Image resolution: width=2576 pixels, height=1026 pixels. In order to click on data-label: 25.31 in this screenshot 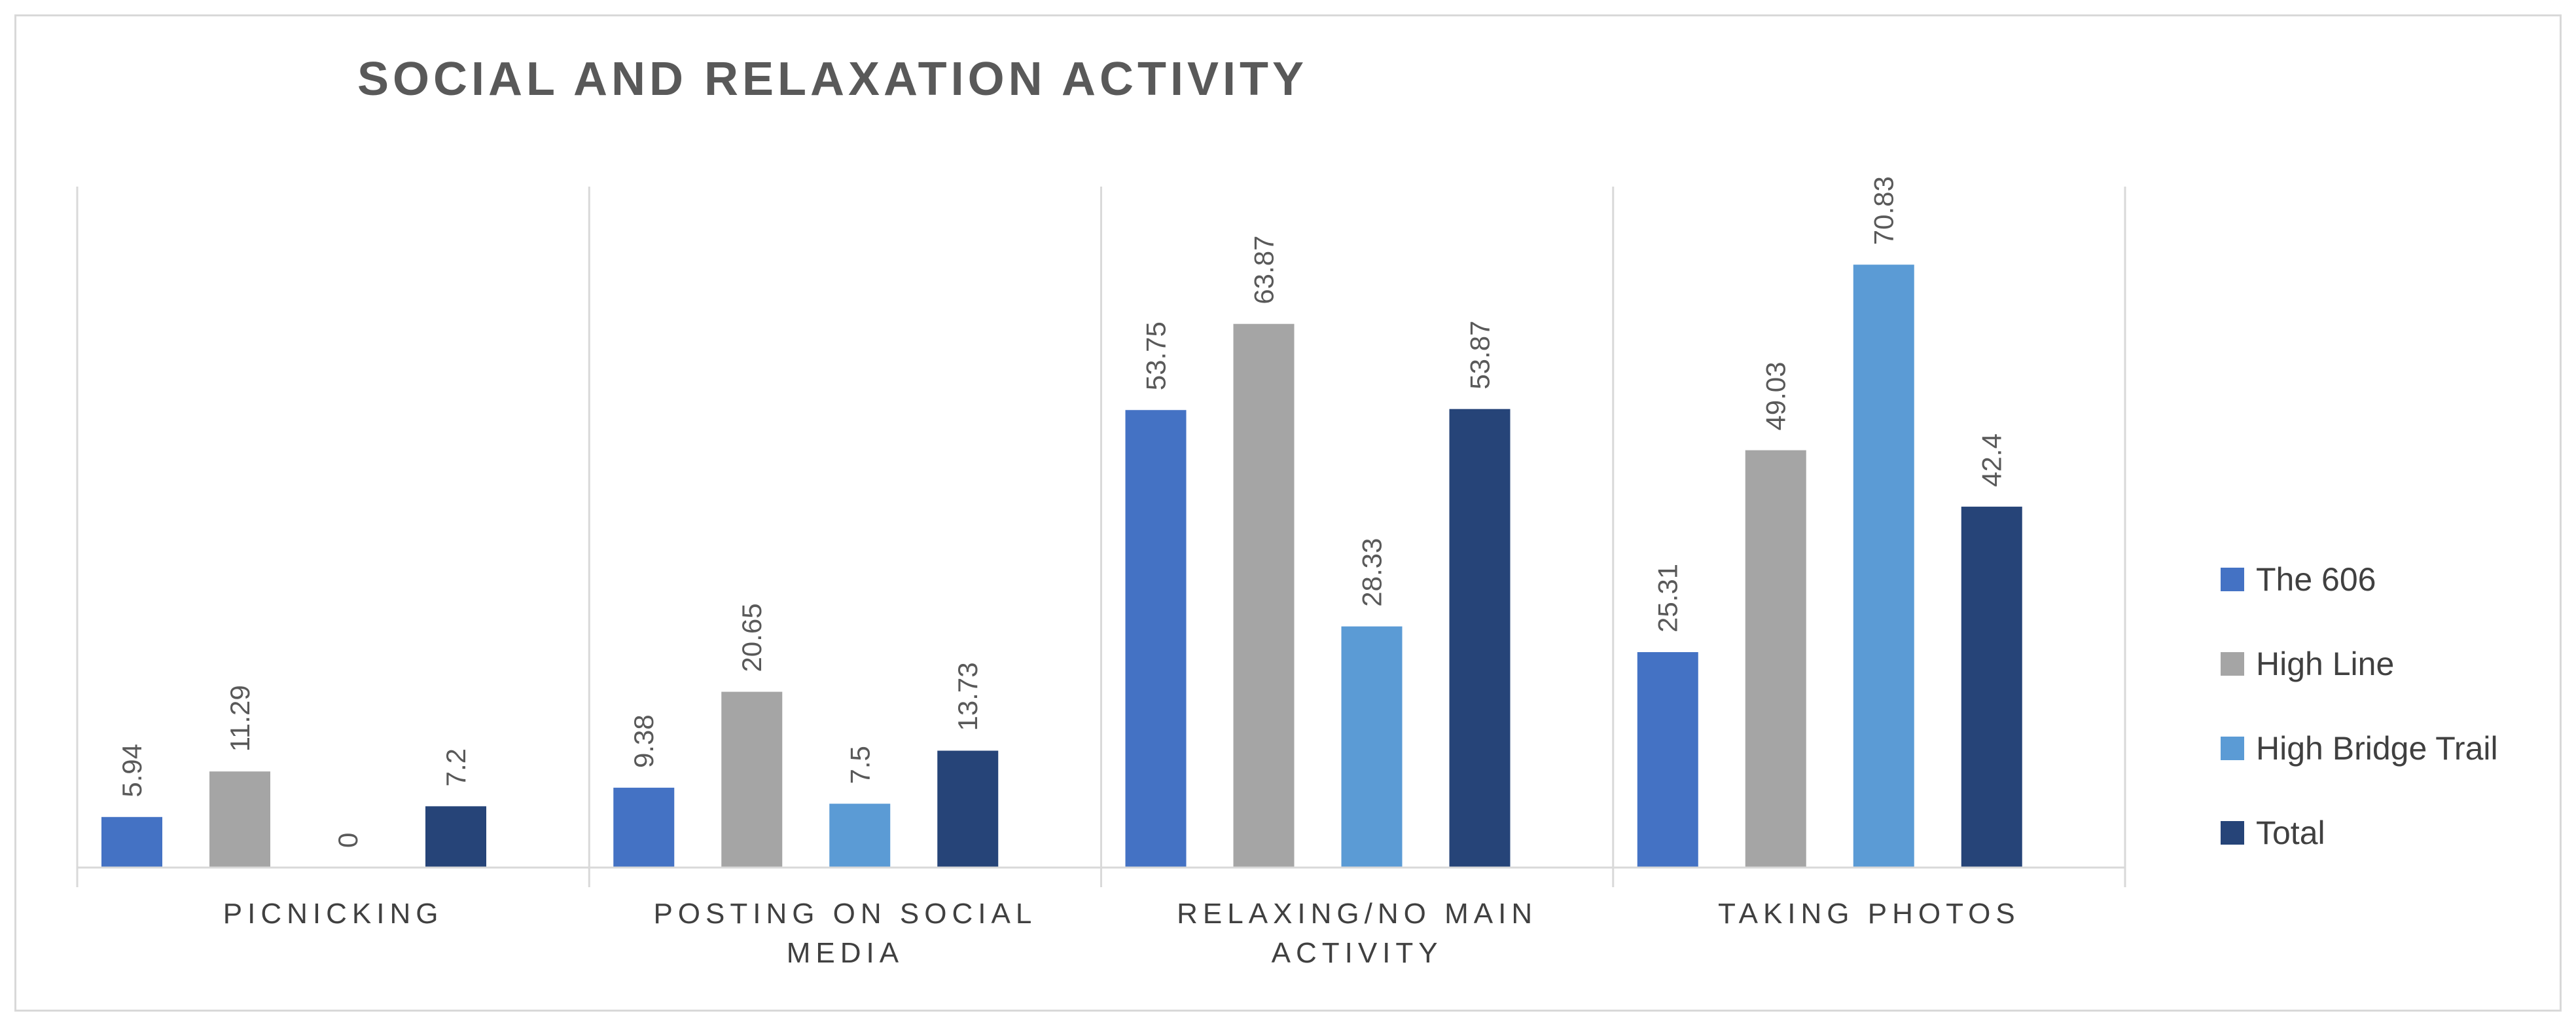, I will do `click(1668, 598)`.